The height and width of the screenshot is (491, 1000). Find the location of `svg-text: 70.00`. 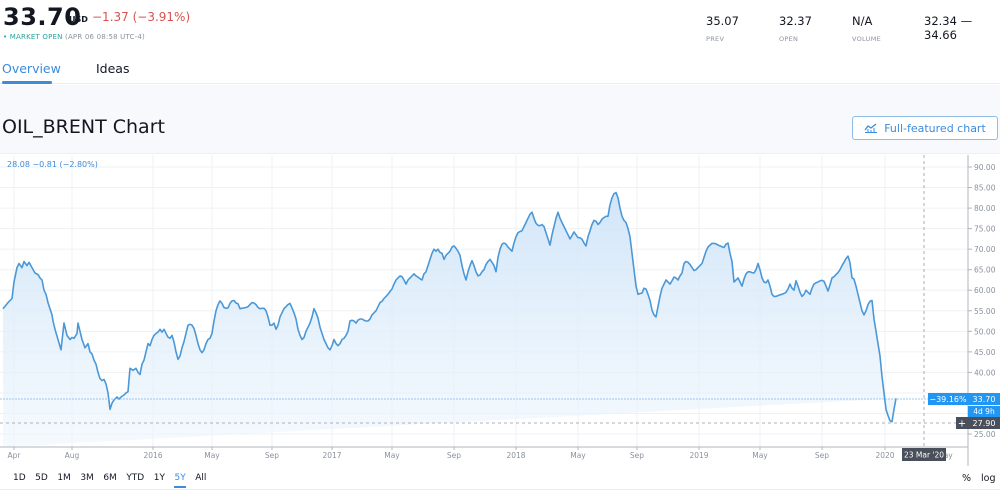

svg-text: 70.00 is located at coordinates (985, 249).